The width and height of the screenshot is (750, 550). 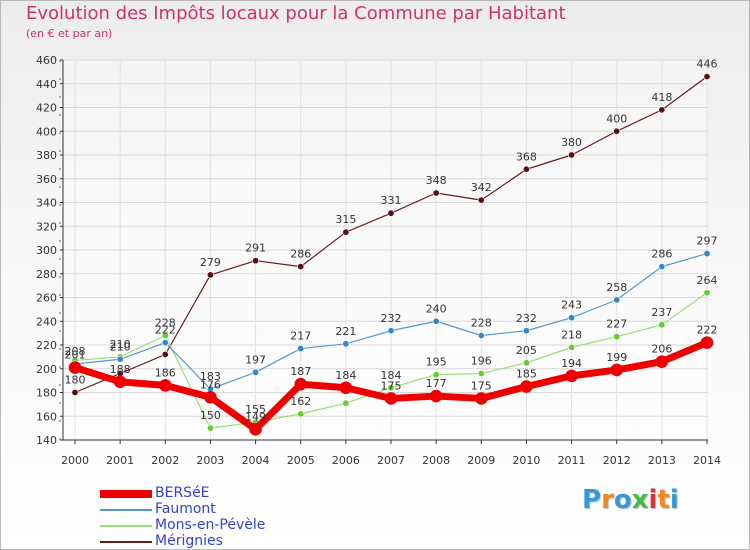 I want to click on data-label-faumont: 197, so click(x=255, y=359).